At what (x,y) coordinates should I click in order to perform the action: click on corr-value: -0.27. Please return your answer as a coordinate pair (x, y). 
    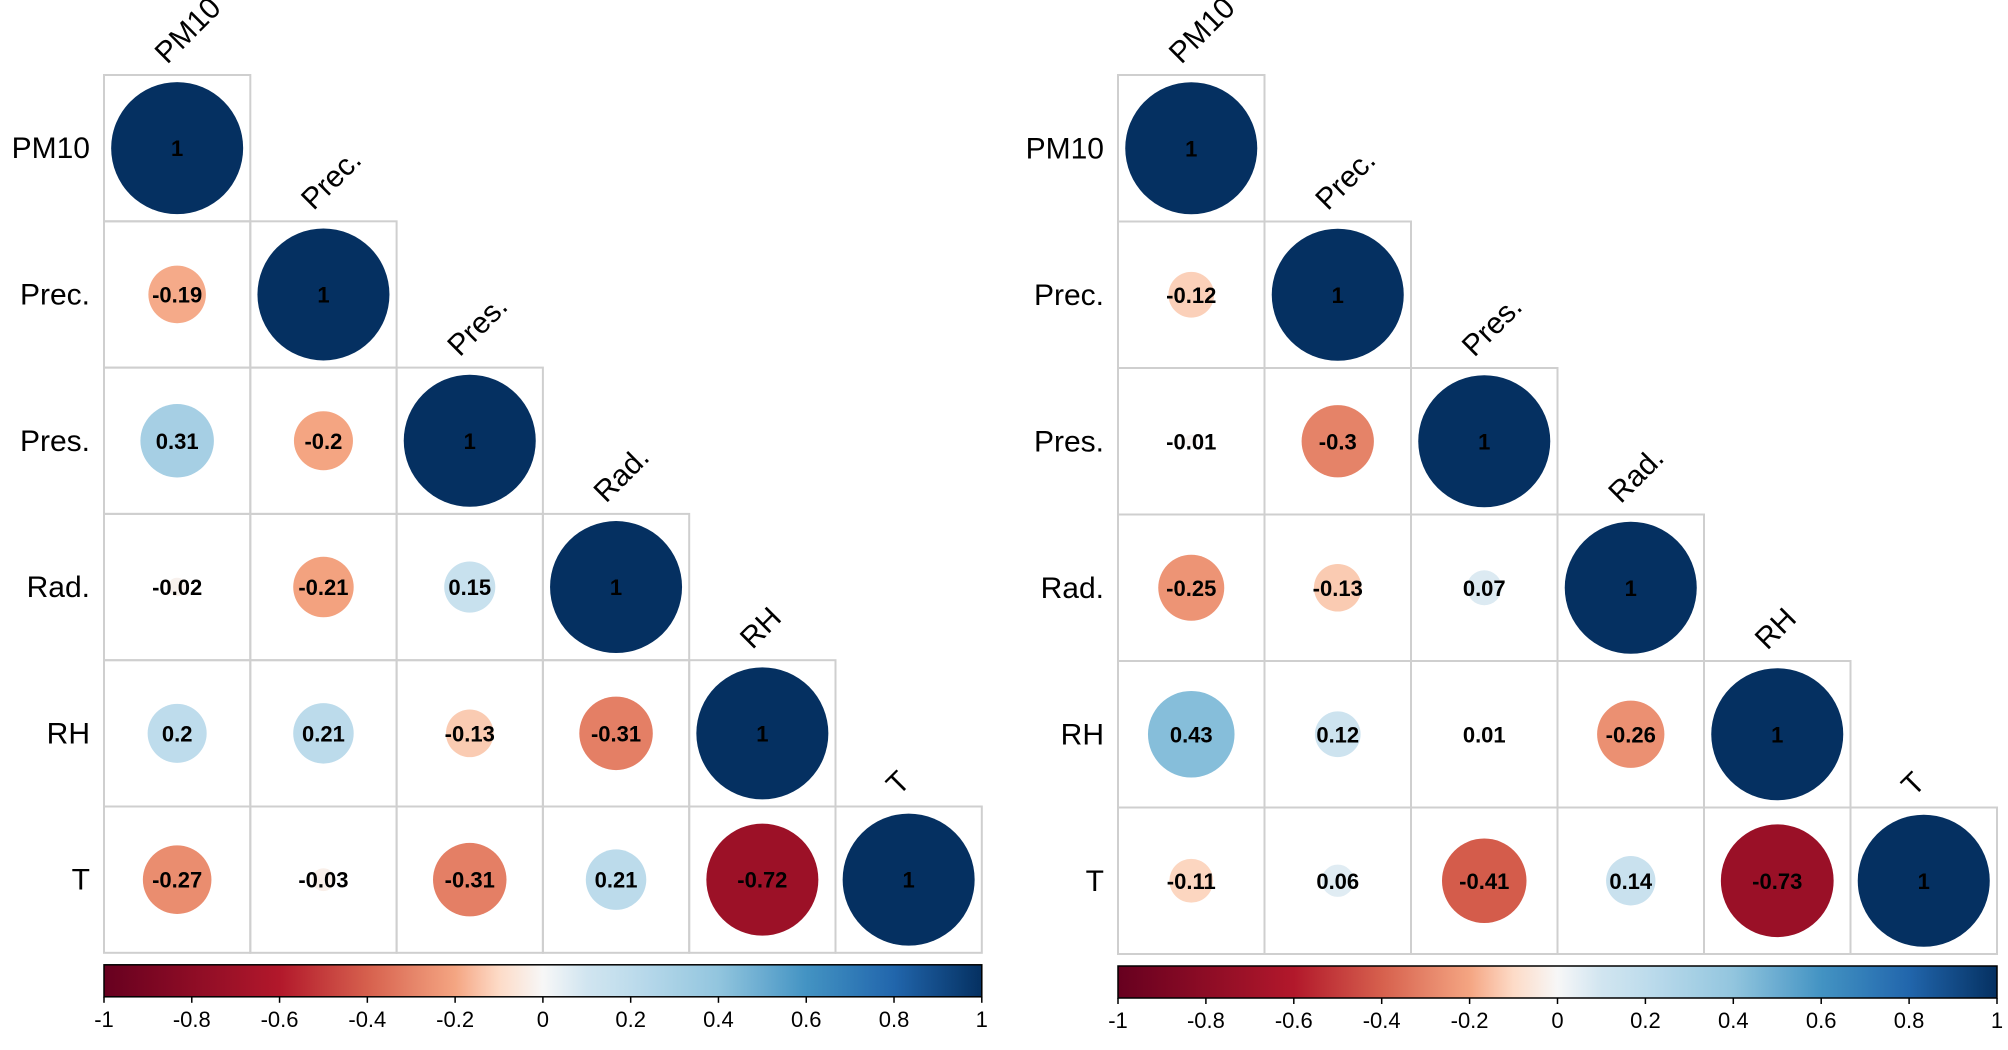
    Looking at the image, I should click on (177, 880).